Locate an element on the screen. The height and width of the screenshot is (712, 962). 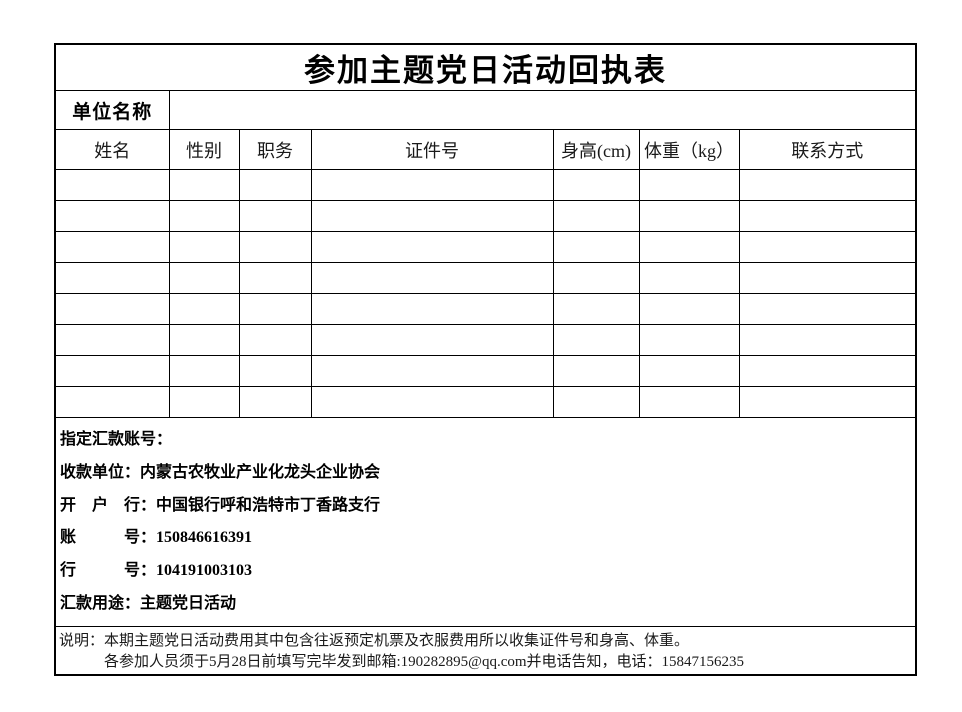
bank-line-purpose: 汇款用途：主题党日活动 is located at coordinates (148, 603).